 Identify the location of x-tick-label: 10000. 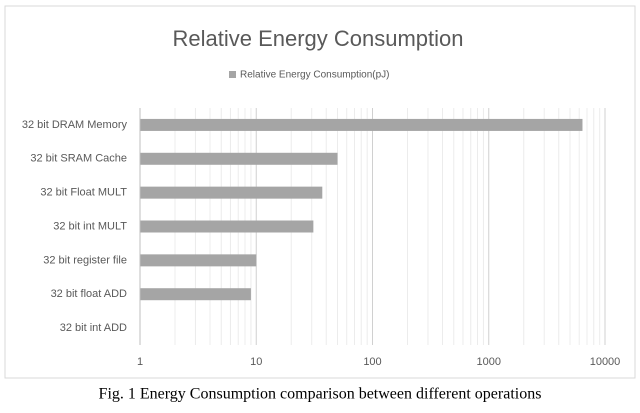
(605, 362).